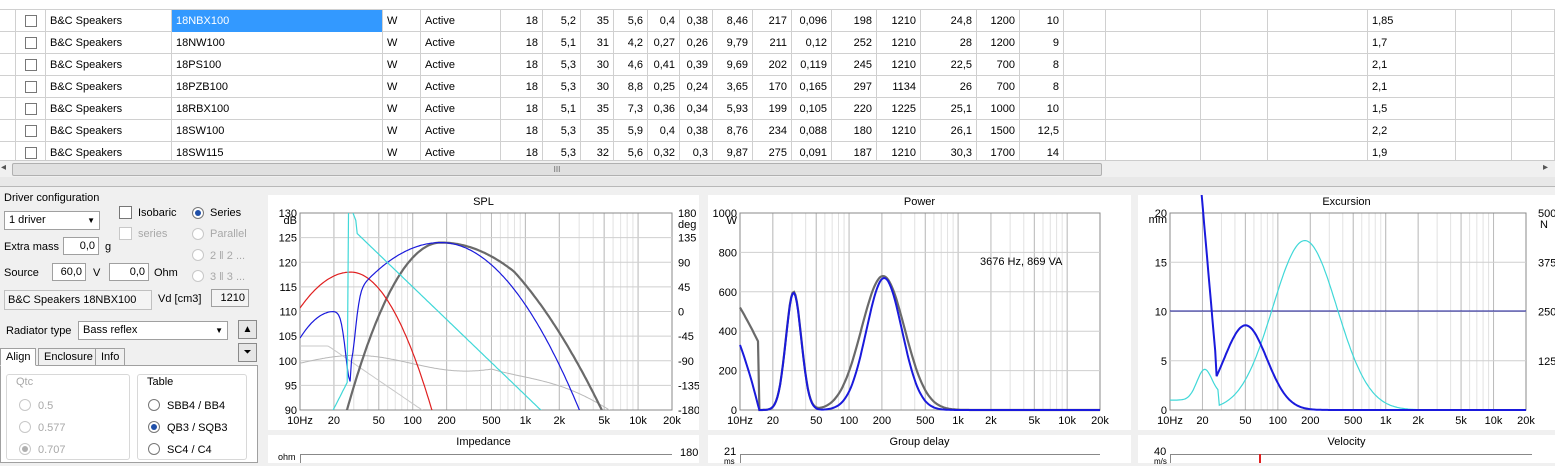 This screenshot has width=1555, height=466. Describe the element at coordinates (597, 43) in the screenshot. I see `cell-c3: 31` at that location.